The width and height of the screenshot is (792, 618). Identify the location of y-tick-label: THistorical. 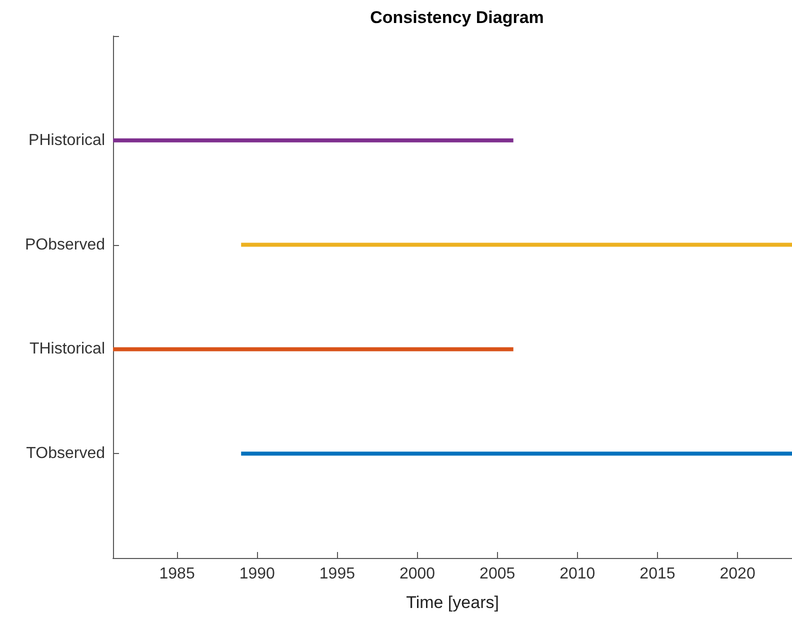
(67, 349).